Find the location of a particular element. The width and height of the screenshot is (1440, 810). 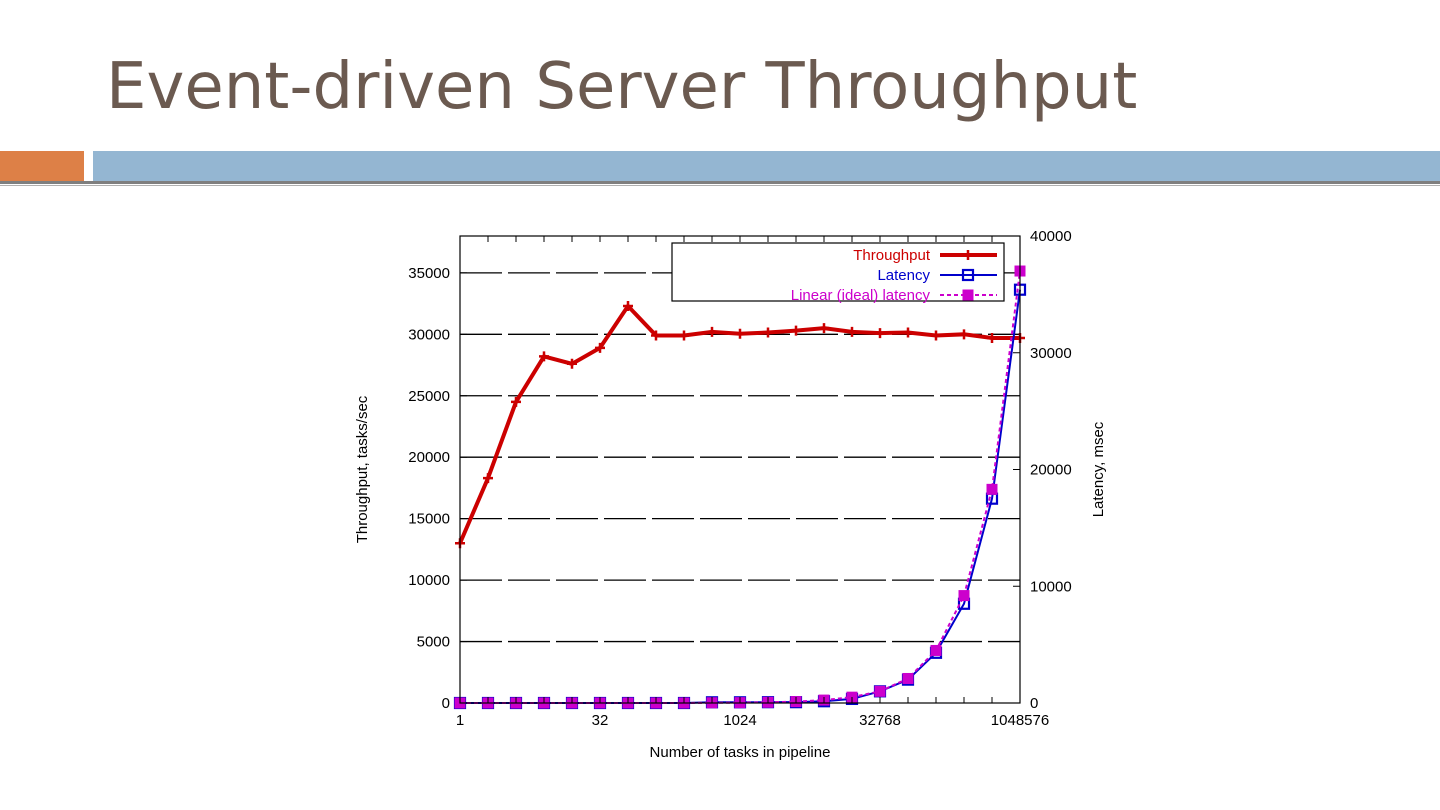

legend-box is located at coordinates (838, 272).